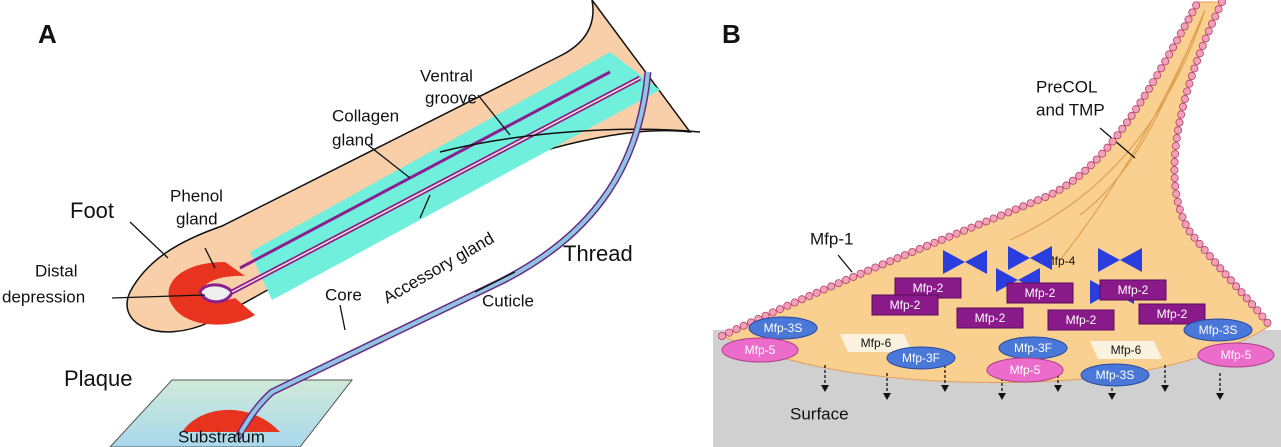  I want to click on label: Cuticle, so click(508, 300).